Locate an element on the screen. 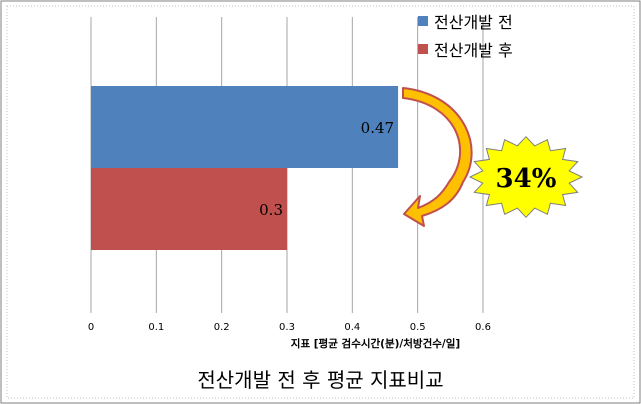  legend-item-before: 전산개발 전 is located at coordinates (465, 21).